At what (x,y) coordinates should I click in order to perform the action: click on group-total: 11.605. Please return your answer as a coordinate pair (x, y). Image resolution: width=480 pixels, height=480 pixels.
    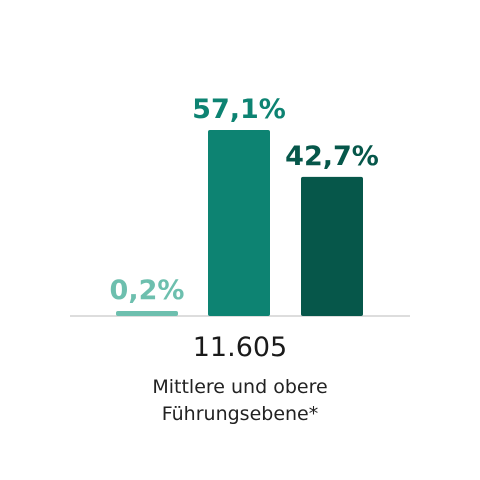
    Looking at the image, I should click on (240, 347).